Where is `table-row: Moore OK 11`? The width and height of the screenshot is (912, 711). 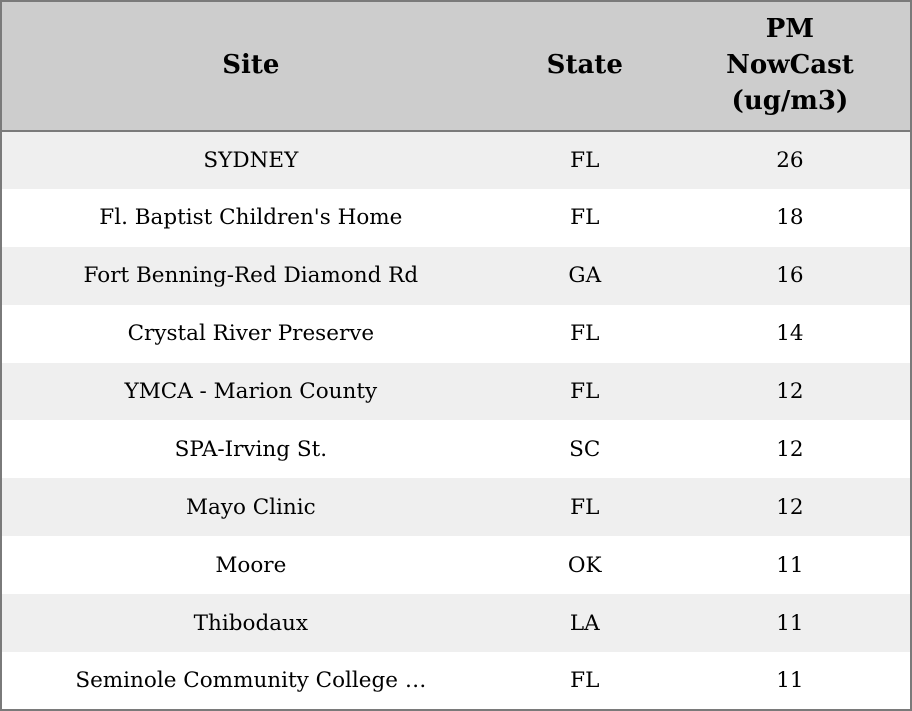 table-row: Moore OK 11 is located at coordinates (456, 565).